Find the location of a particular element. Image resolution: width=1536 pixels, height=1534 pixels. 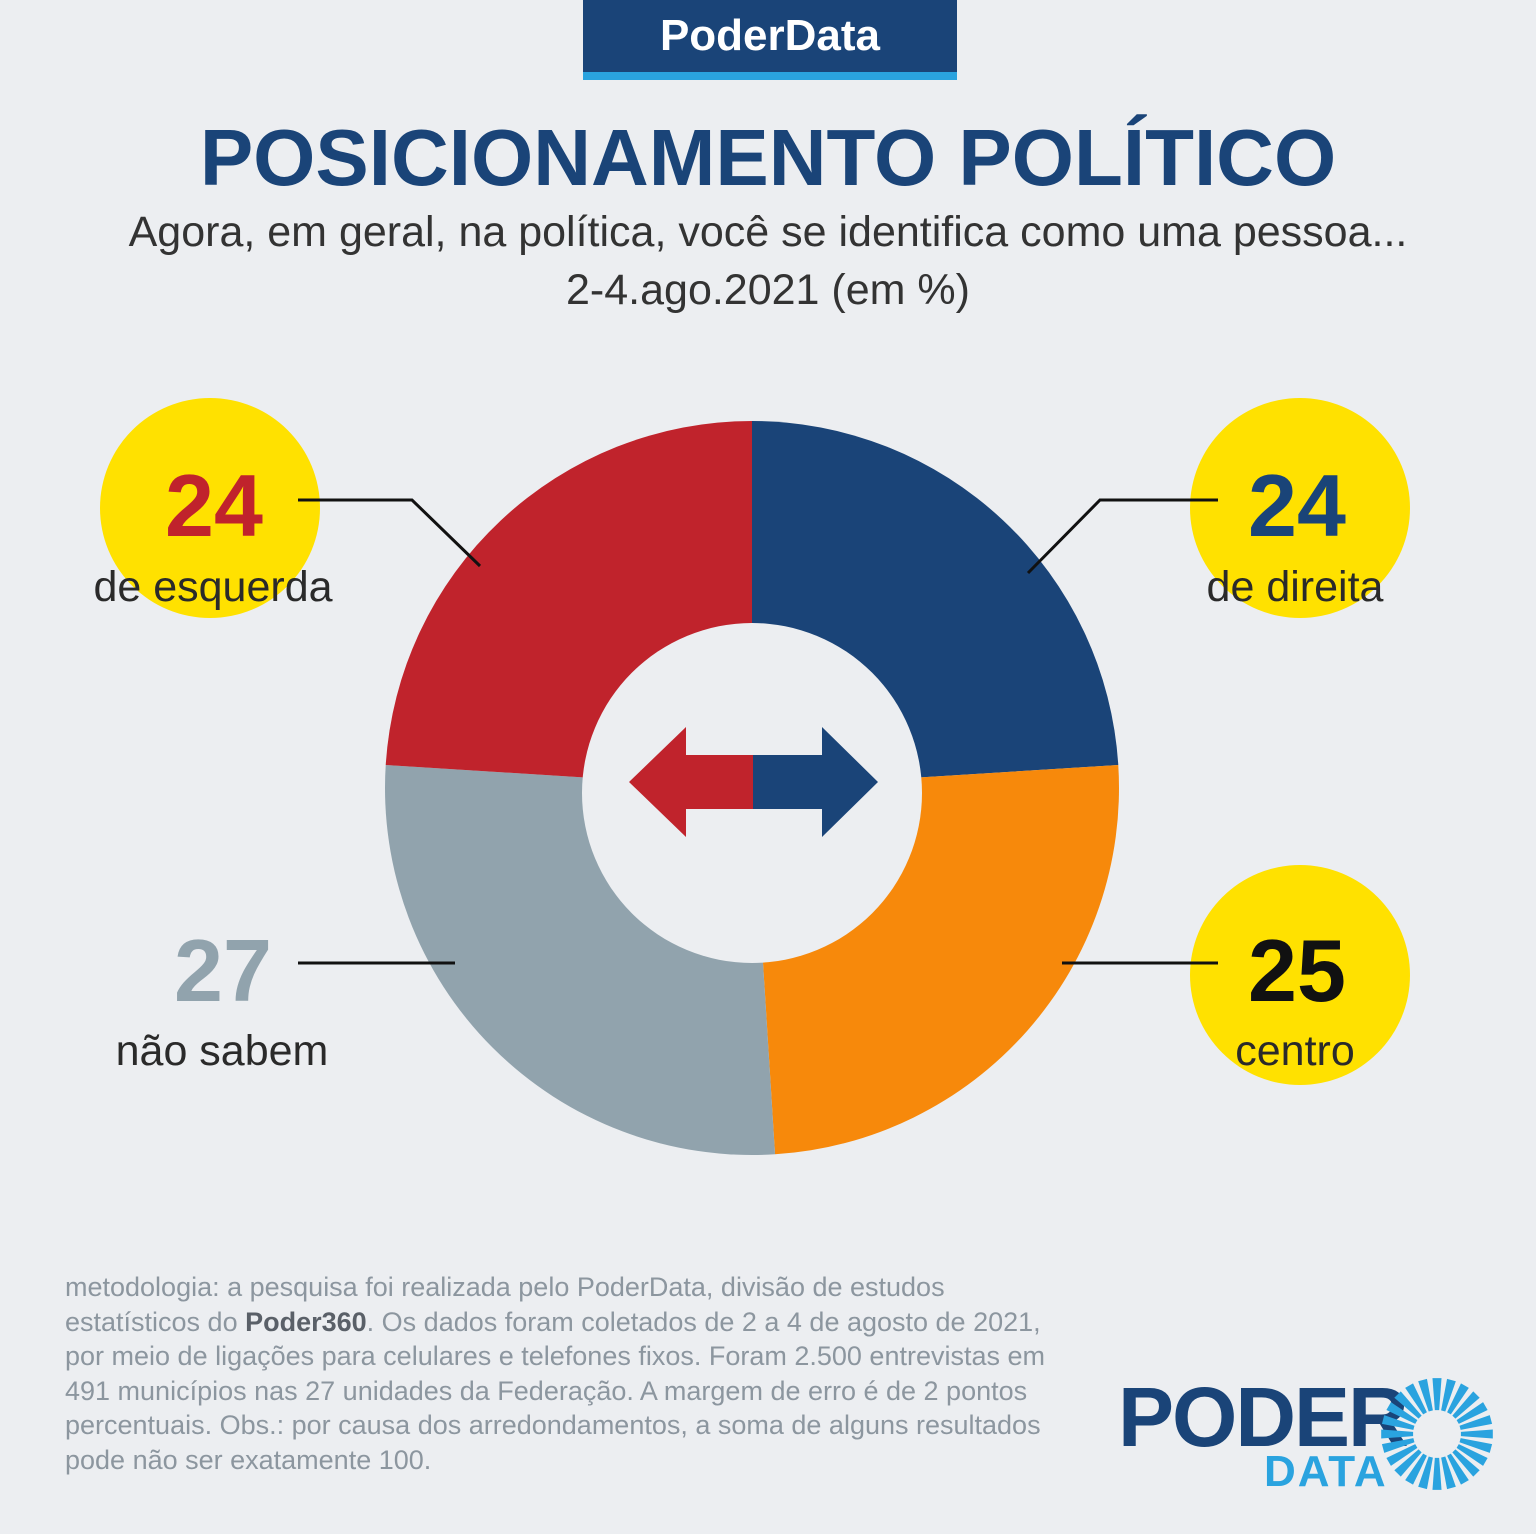

brand-tab-label: PoderData is located at coordinates (770, 35).